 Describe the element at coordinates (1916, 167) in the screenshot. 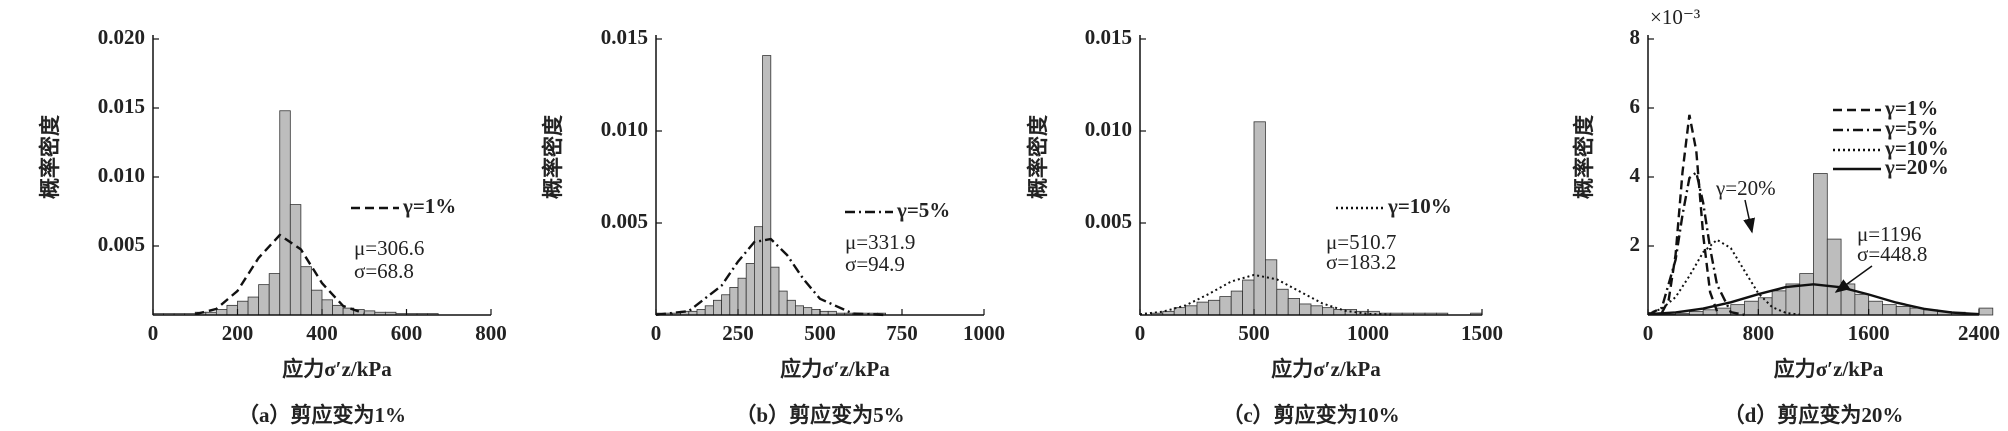

I see `legend-label: γ=20%` at that location.